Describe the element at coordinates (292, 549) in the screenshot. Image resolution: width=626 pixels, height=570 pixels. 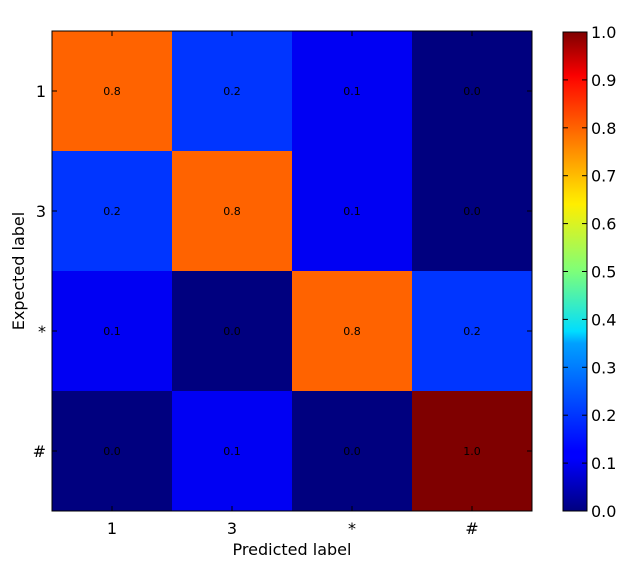
I see `x-axis-label: Predicted label` at that location.